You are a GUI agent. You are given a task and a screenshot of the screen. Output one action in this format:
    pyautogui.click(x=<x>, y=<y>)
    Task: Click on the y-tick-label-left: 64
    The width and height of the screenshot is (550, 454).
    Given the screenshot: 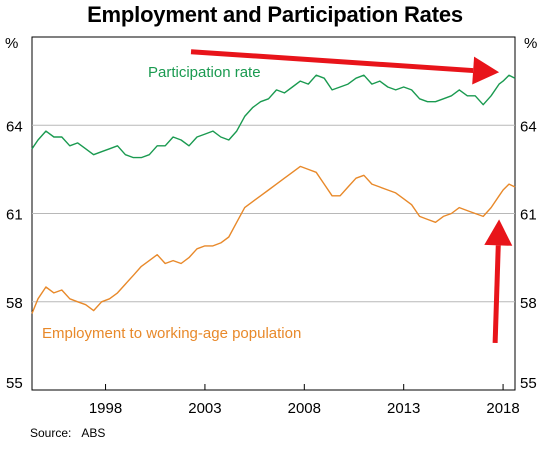 What is the action you would take?
    pyautogui.click(x=14, y=126)
    